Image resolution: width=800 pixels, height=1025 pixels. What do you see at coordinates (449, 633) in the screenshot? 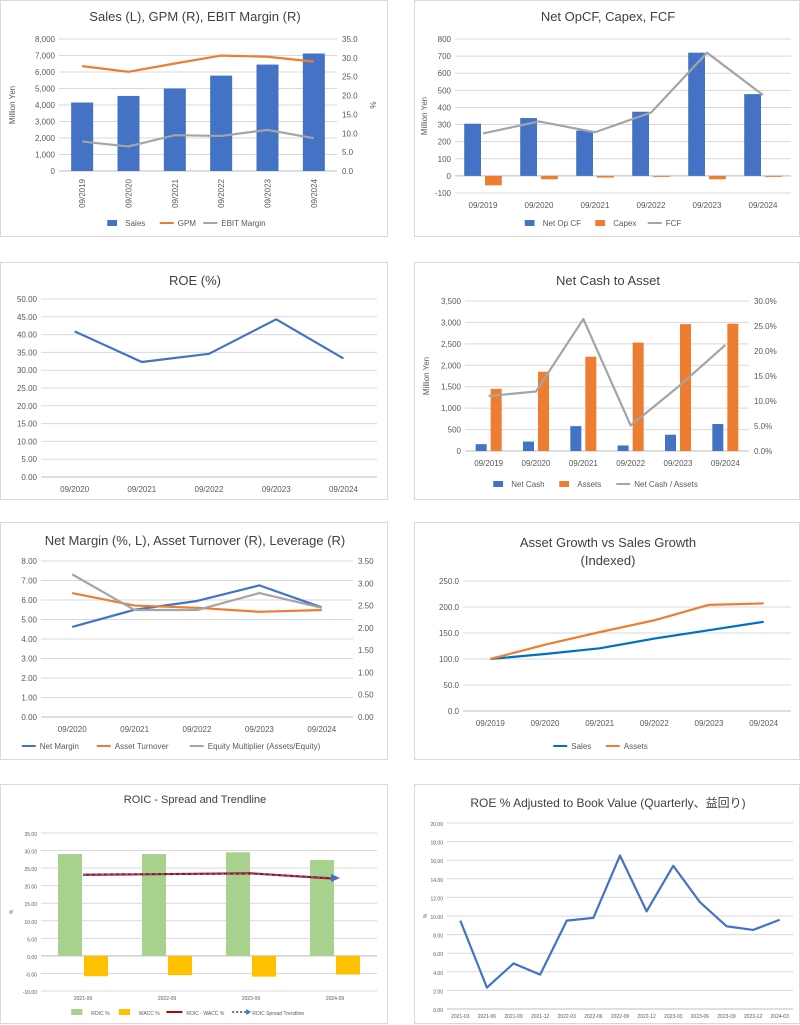
I see `y-tick-label: 150.0` at bounding box center [449, 633].